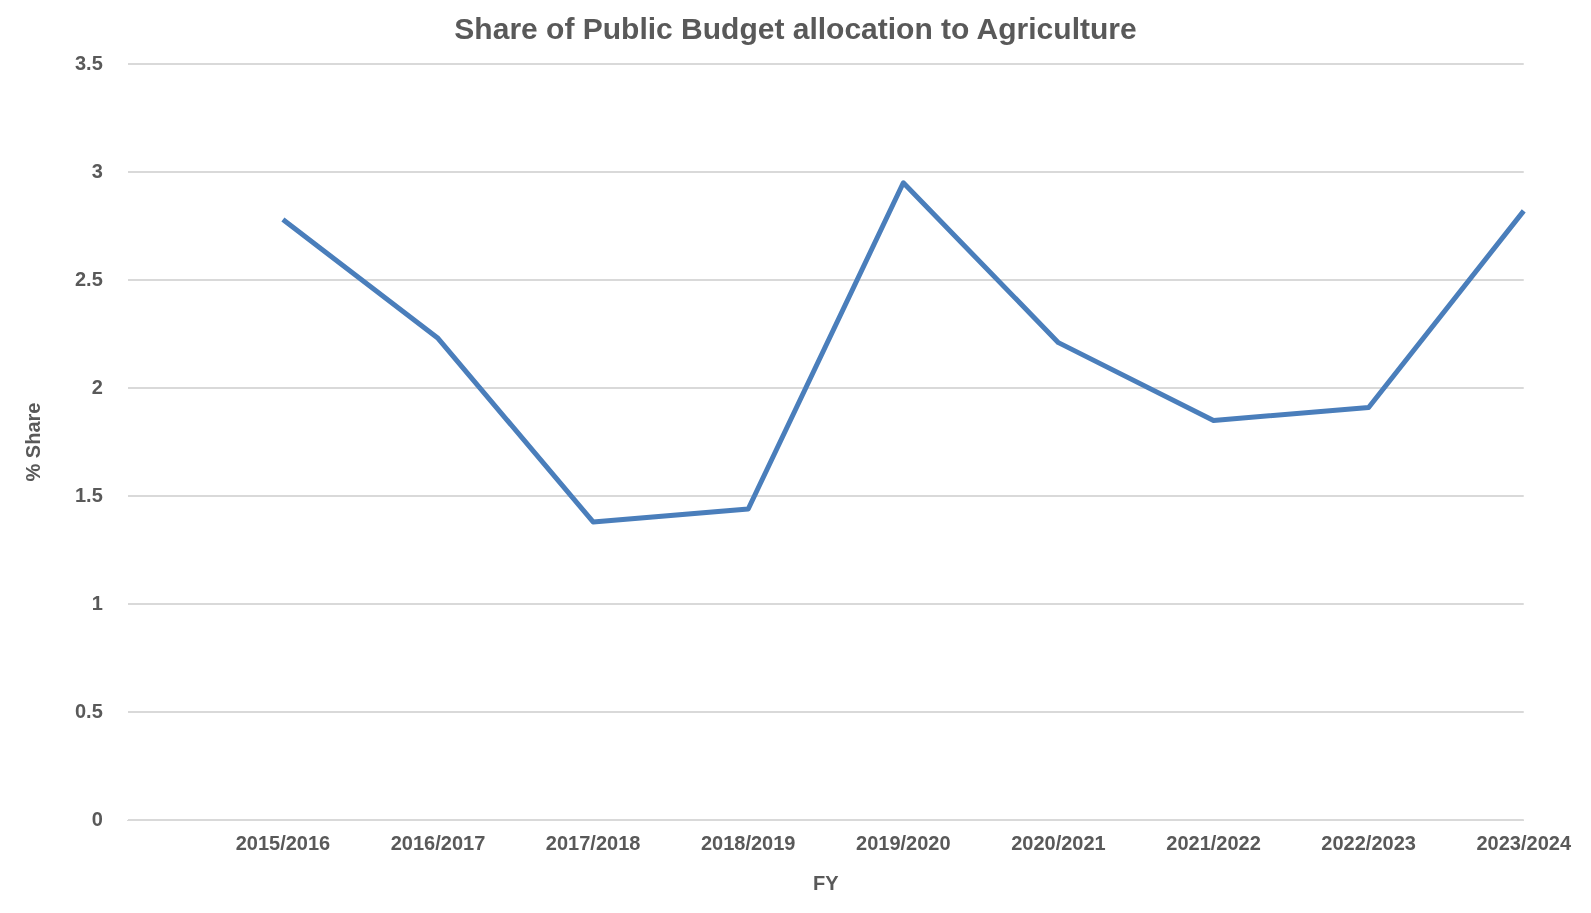  Describe the element at coordinates (88, 278) in the screenshot. I see `y-tick-label: 2.5` at that location.